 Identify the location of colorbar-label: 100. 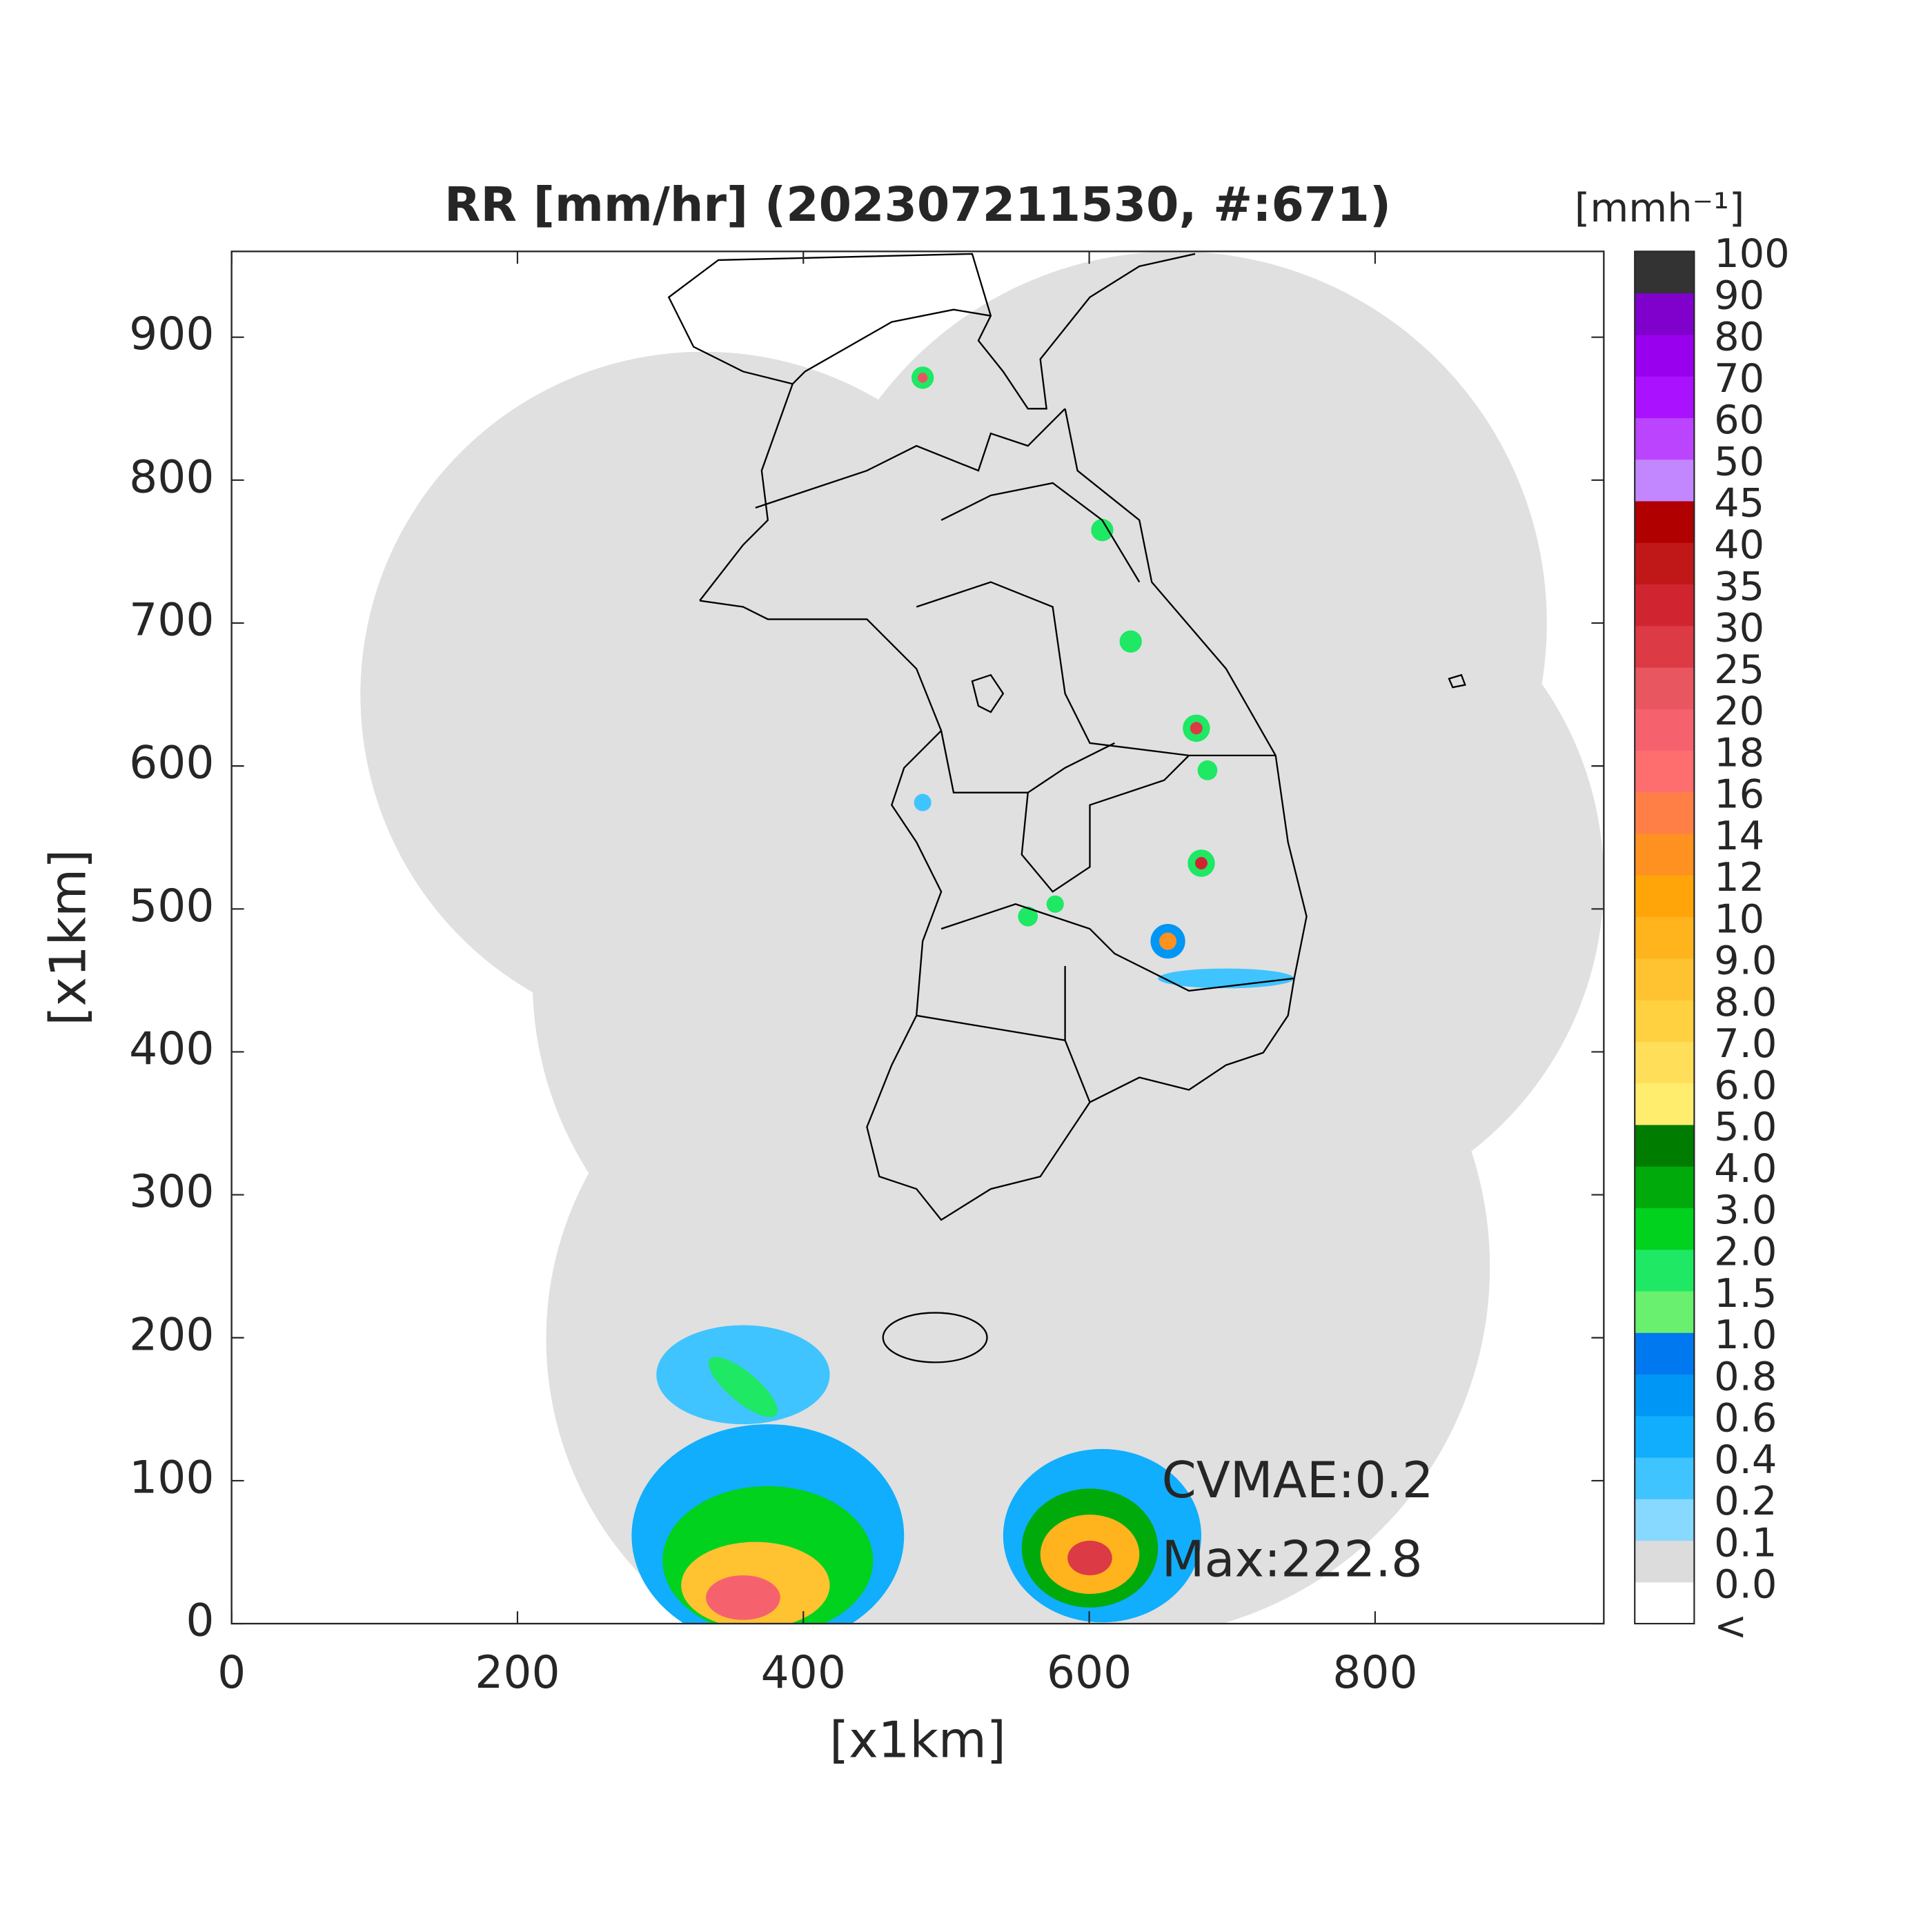
(1752, 253).